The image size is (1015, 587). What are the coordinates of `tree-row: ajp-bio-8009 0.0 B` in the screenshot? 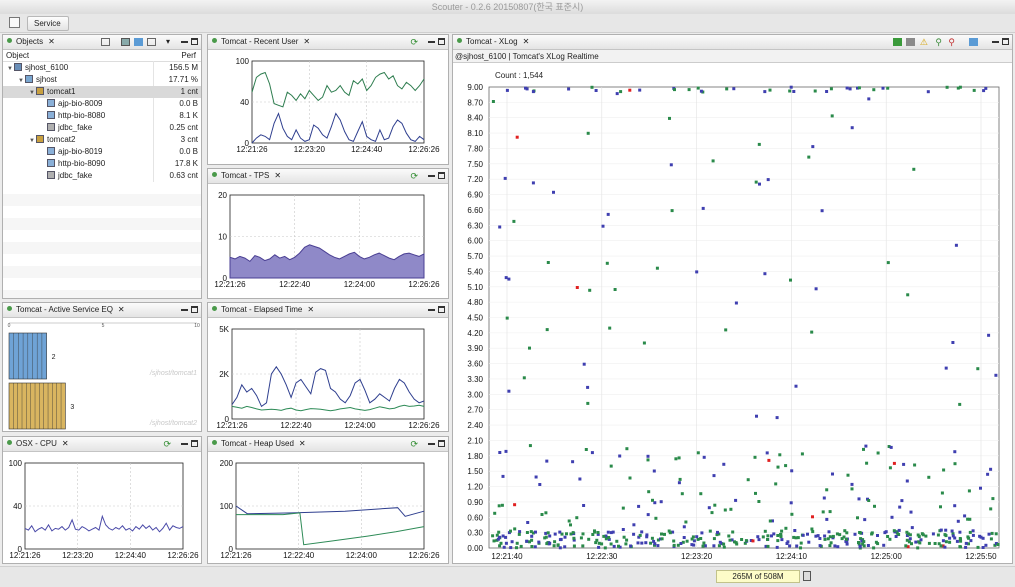 It's located at (102, 104).